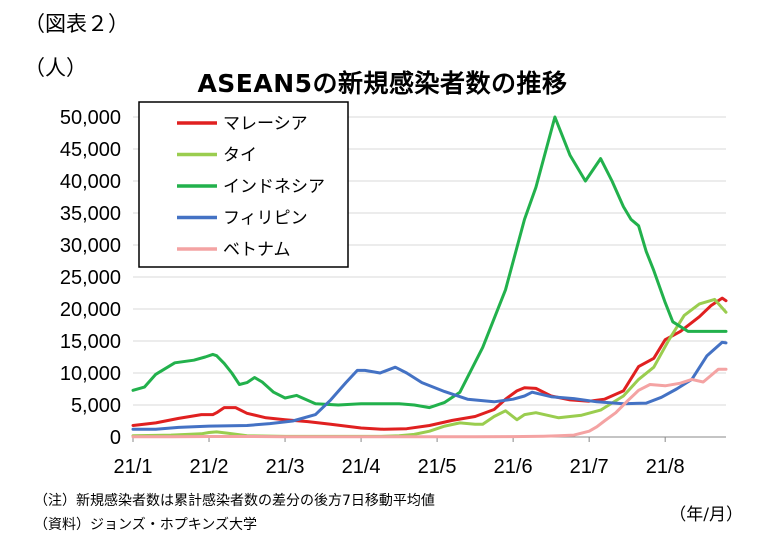 The image size is (765, 548). What do you see at coordinates (382, 83) in the screenshot?
I see `chart-title: ASEAN5の新規感染者数の推移` at bounding box center [382, 83].